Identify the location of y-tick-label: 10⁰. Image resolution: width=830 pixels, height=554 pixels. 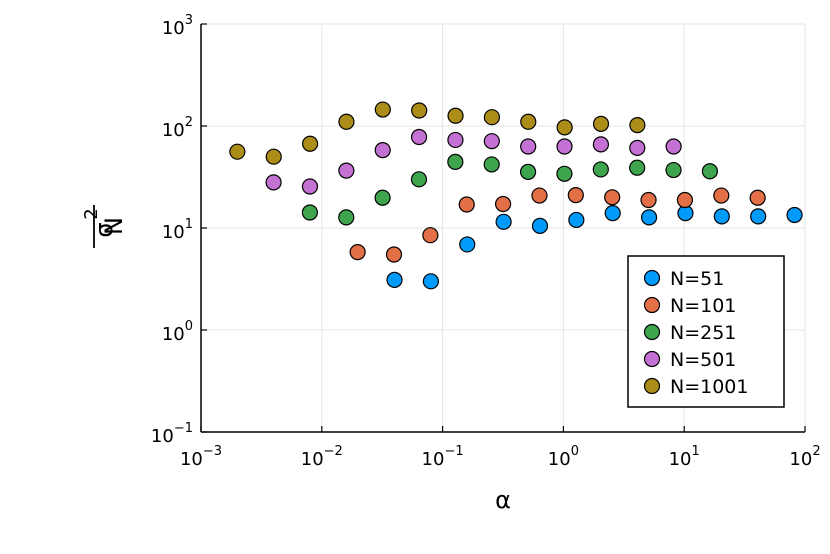
(177, 332).